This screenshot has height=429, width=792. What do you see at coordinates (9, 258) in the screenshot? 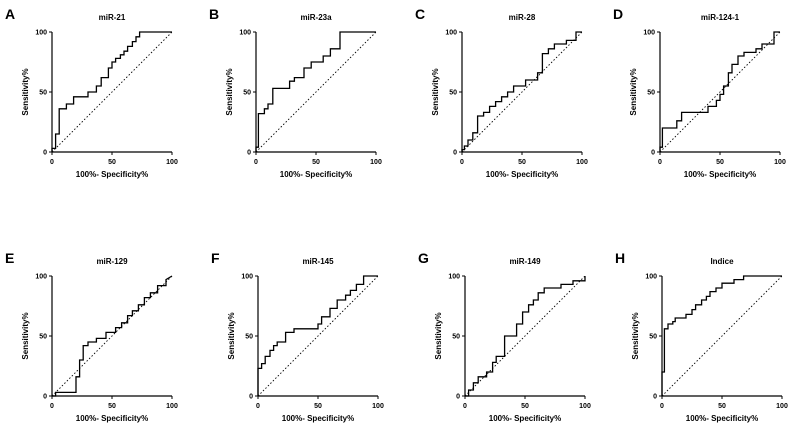
I see `panel-letter: E` at bounding box center [9, 258].